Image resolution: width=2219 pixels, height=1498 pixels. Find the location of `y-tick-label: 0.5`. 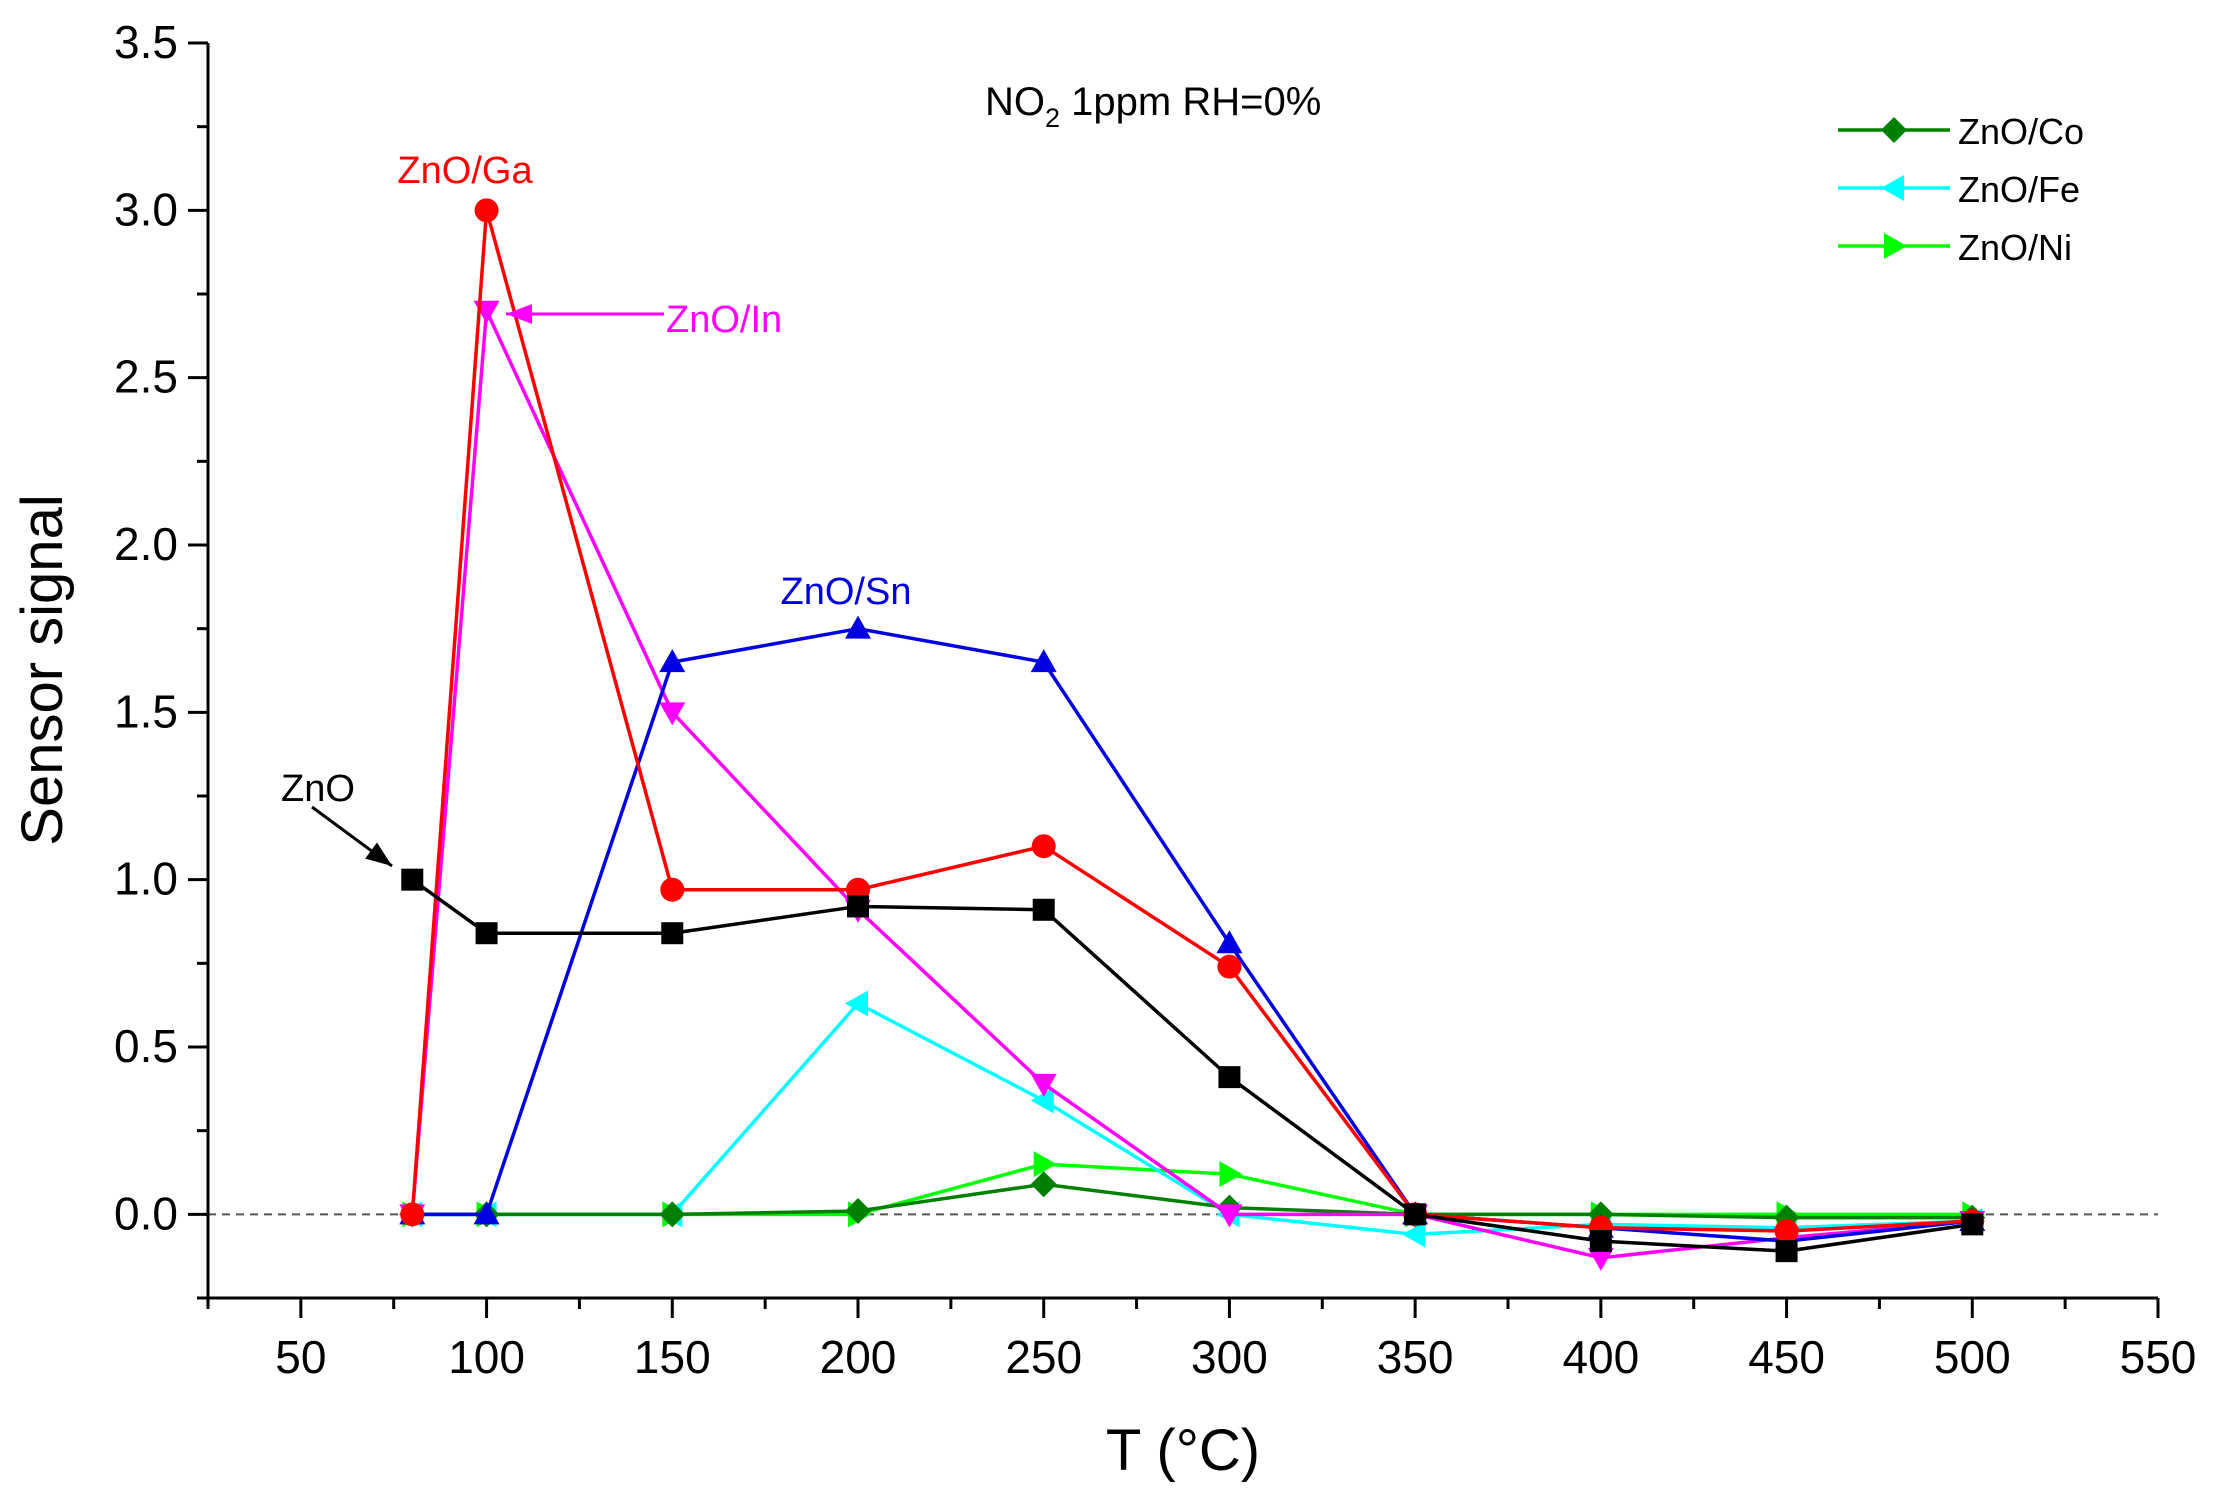

y-tick-label: 0.5 is located at coordinates (146, 1046).